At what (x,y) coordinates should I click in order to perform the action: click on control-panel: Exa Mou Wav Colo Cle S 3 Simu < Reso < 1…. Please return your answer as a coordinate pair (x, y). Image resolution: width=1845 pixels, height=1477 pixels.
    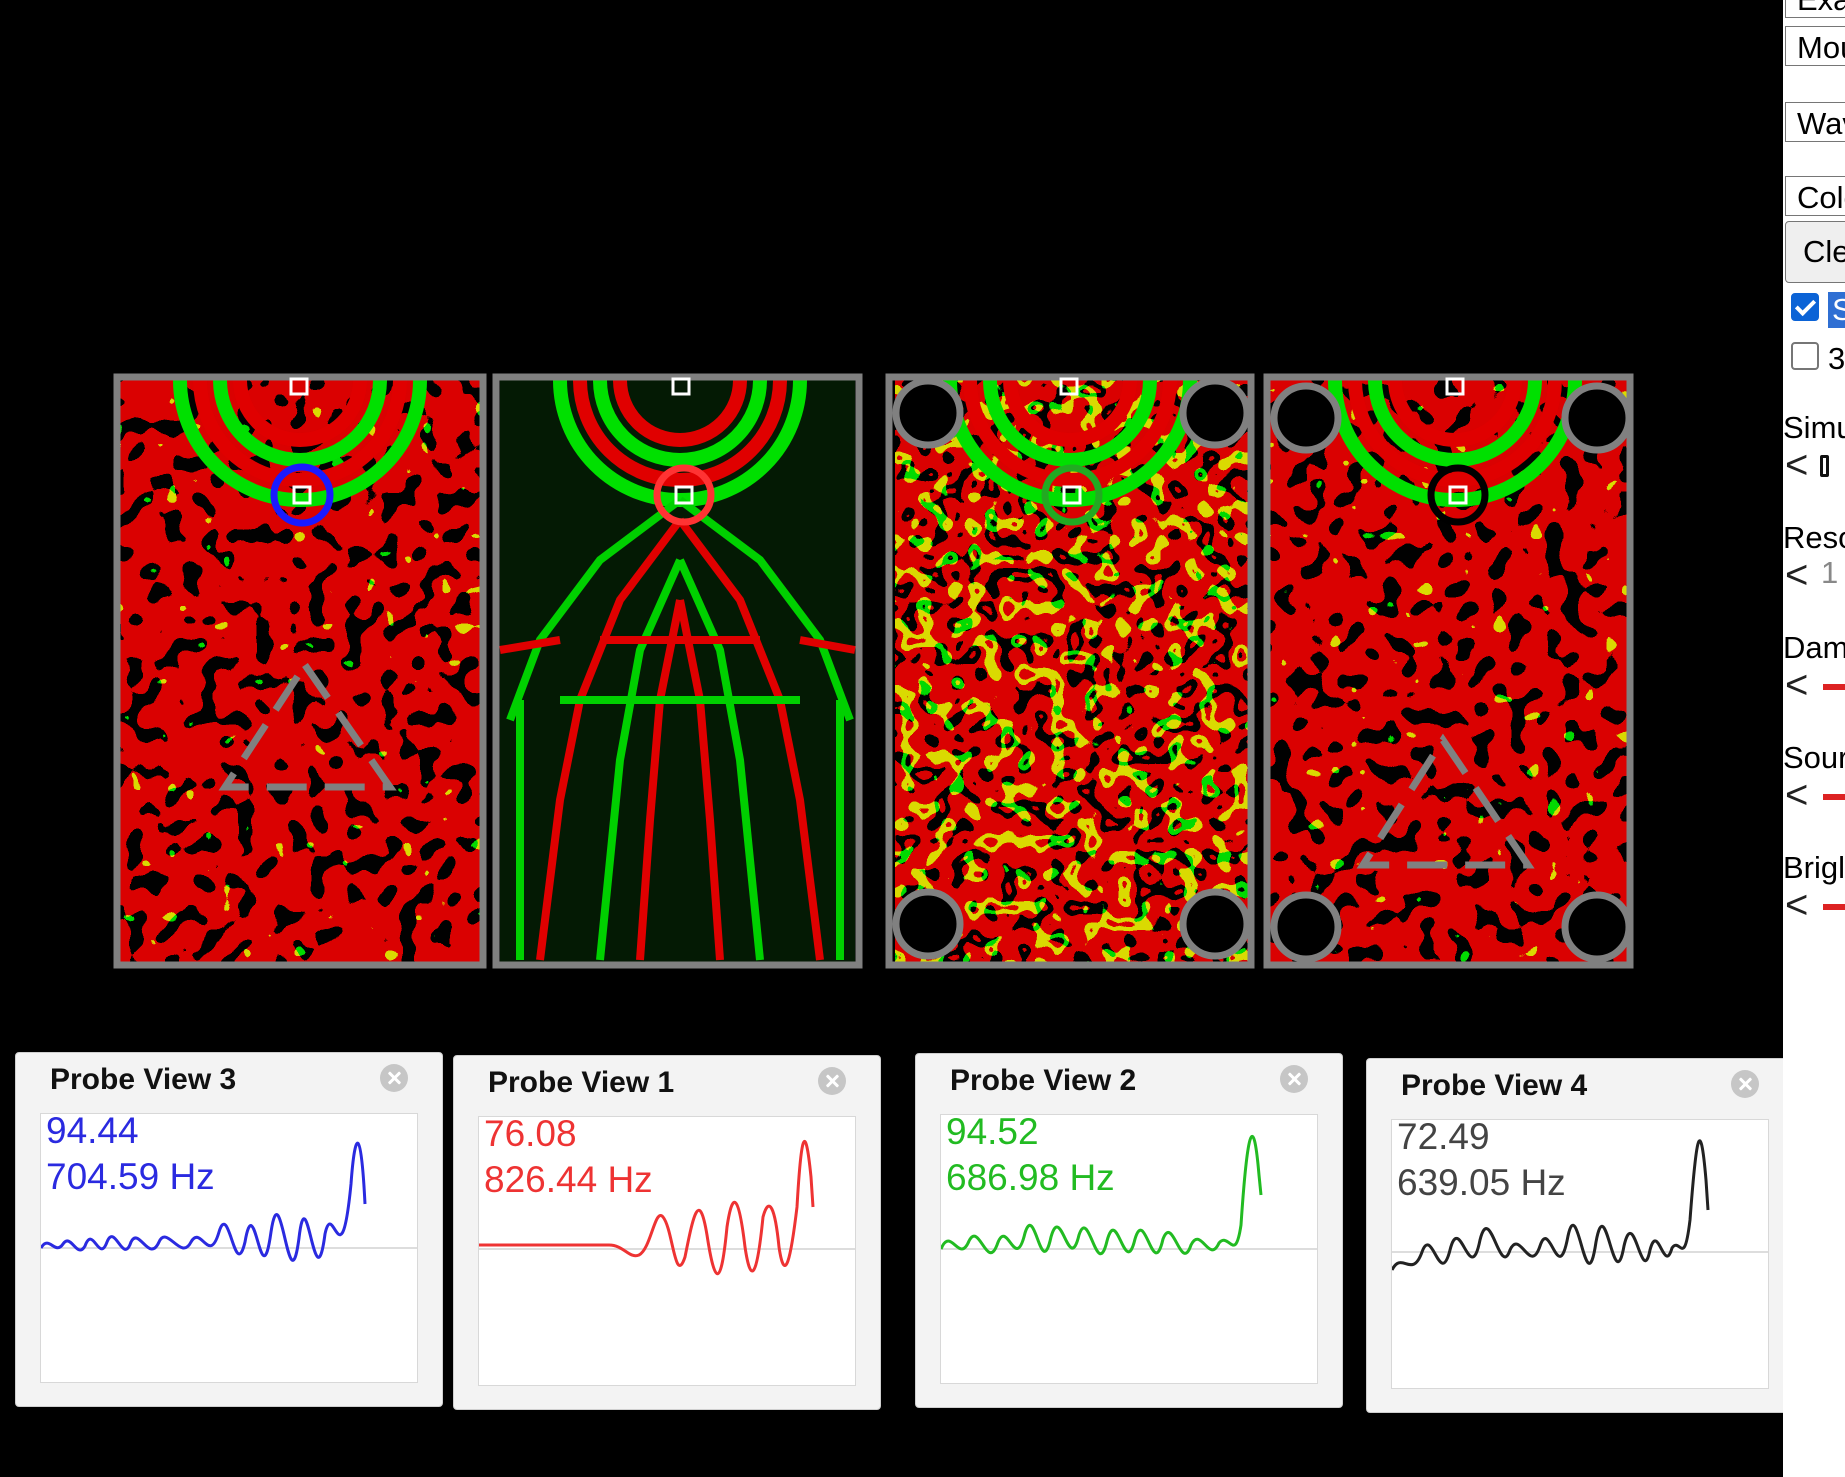
    Looking at the image, I should click on (1814, 738).